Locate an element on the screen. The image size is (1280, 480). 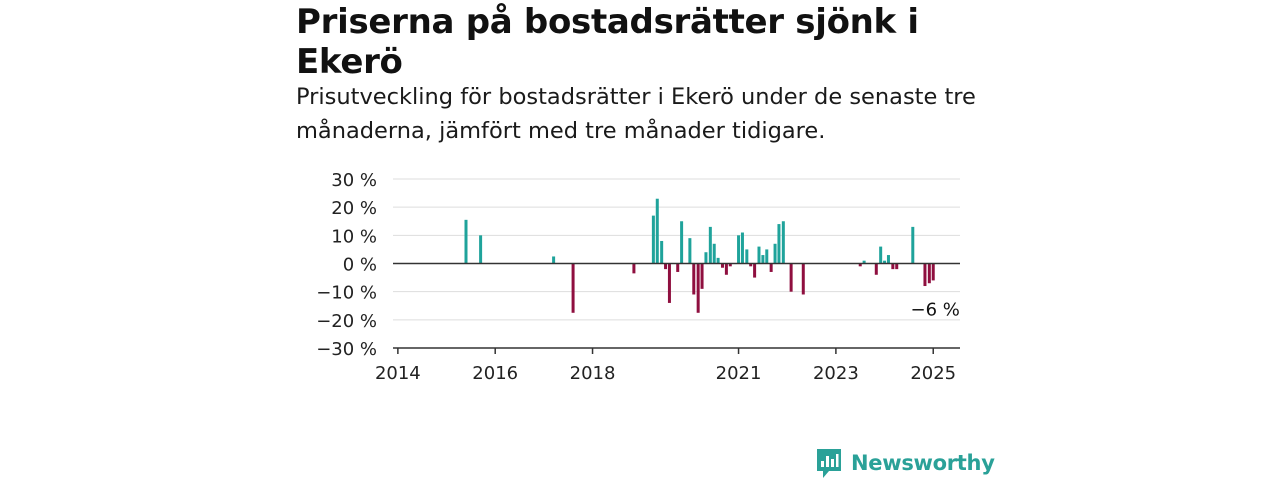
x-tick-label: 2021 is located at coordinates (739, 373).